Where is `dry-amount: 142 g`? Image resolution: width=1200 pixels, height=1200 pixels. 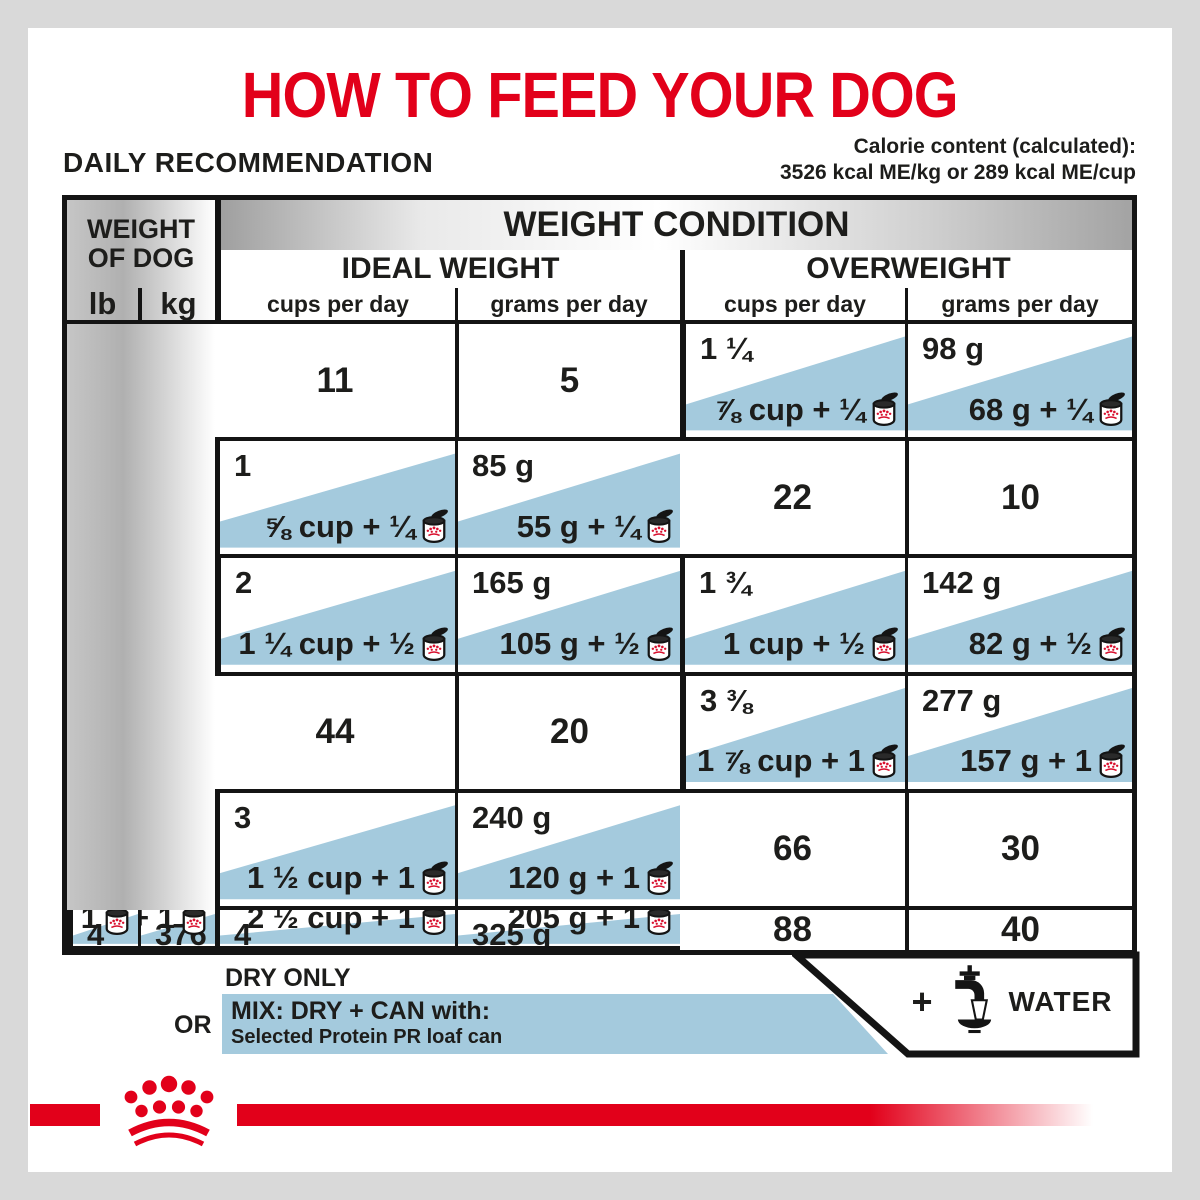
dry-amount: 142 g is located at coordinates (962, 583).